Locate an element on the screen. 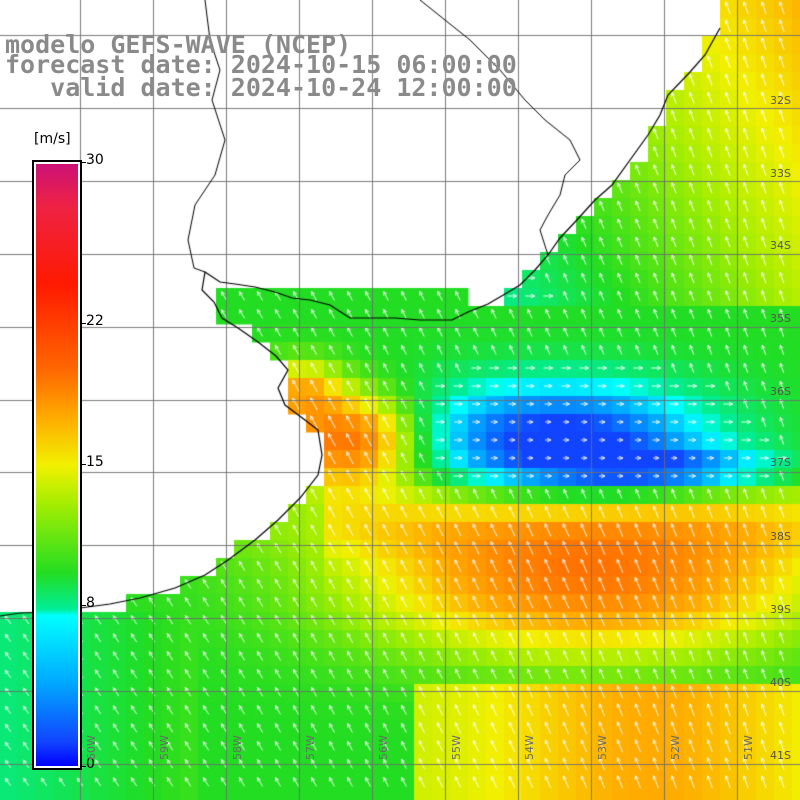  colorbar-tick-22: 22 is located at coordinates (95, 321).